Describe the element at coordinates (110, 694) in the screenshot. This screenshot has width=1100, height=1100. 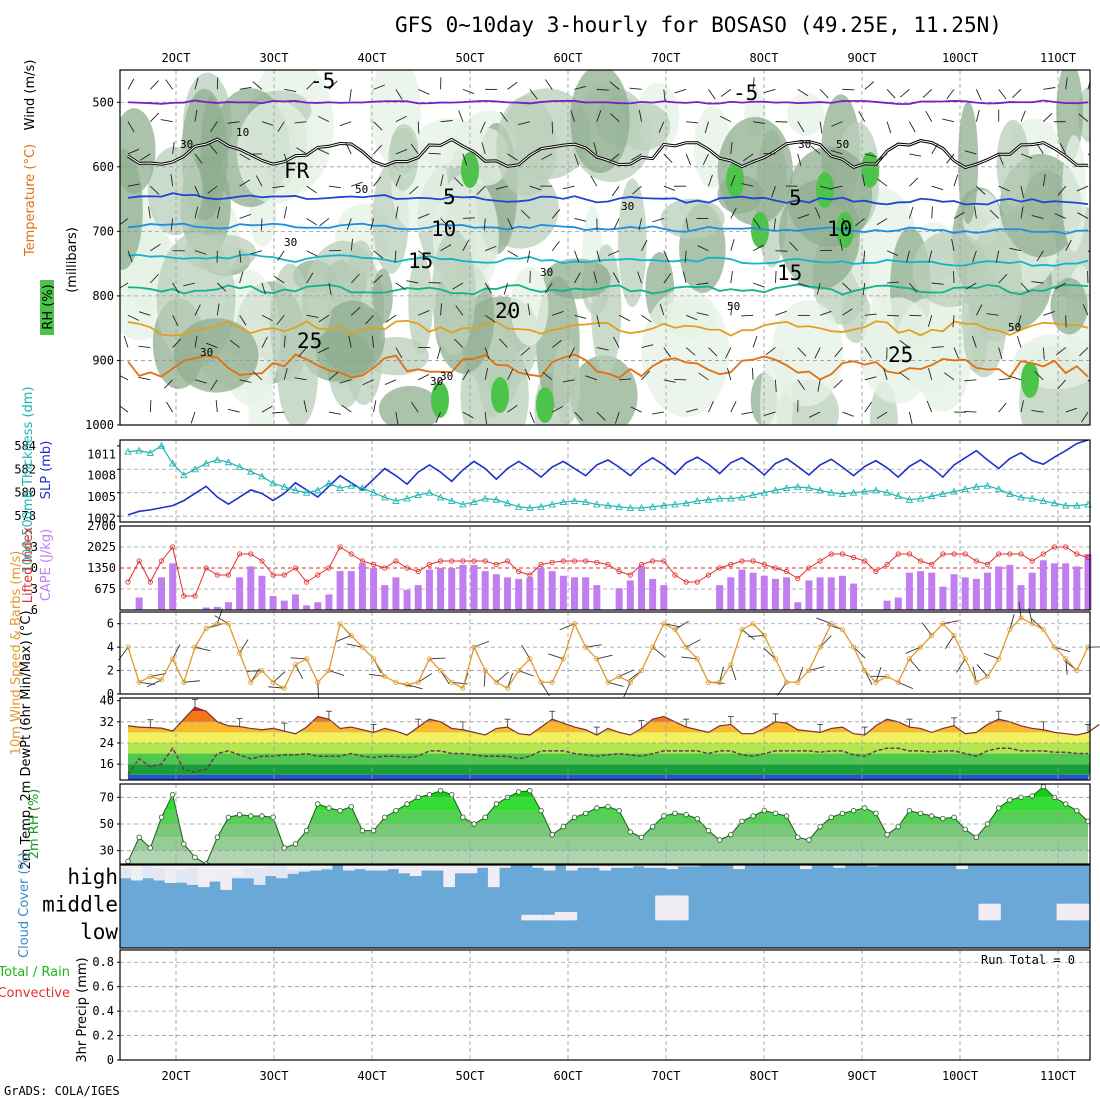
I see `y-tick-label: 0` at that location.